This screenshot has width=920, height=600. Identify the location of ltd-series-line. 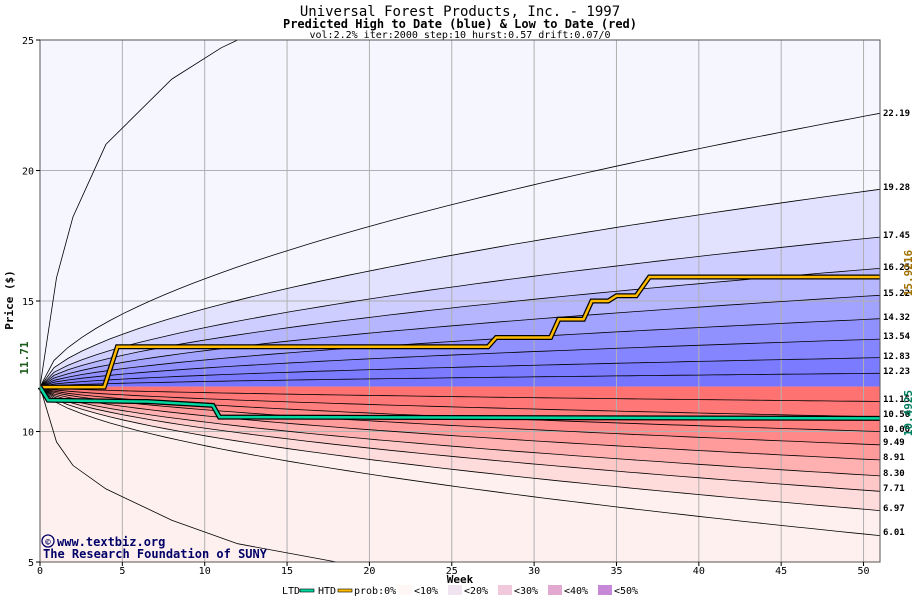
(459, 403).